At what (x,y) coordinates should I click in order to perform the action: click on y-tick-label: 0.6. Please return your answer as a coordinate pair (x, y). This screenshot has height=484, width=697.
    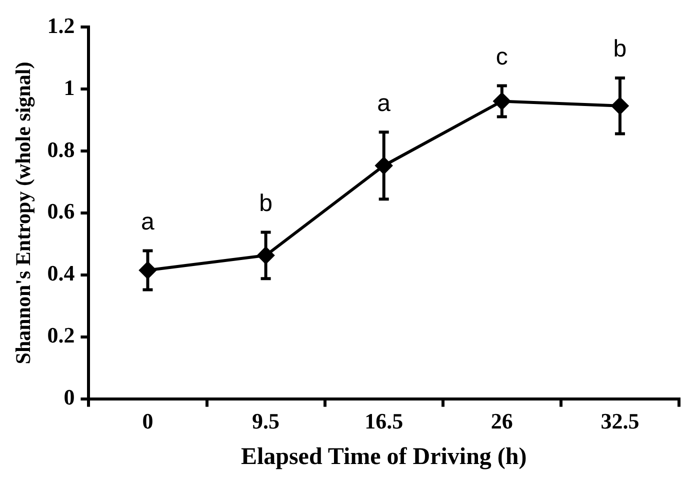
    Looking at the image, I should click on (61, 211).